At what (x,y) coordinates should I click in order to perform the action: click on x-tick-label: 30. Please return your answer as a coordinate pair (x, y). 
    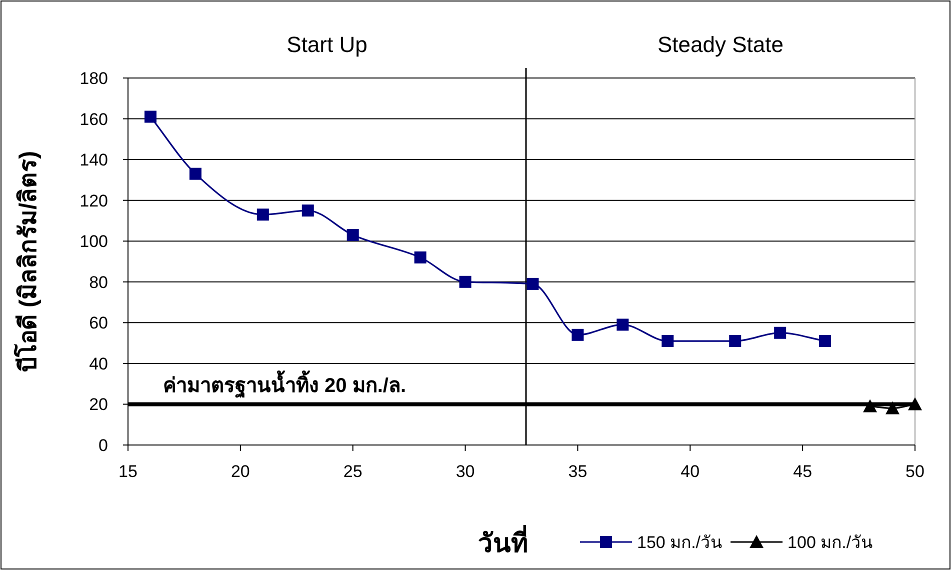
    Looking at the image, I should click on (465, 471).